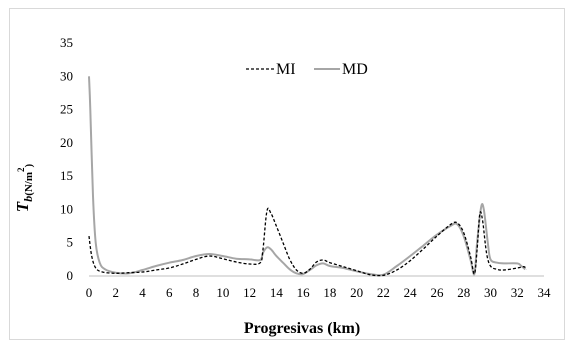 Image resolution: width=568 pixels, height=342 pixels. Describe the element at coordinates (22, 206) in the screenshot. I see `y-axis-label-main: T` at that location.